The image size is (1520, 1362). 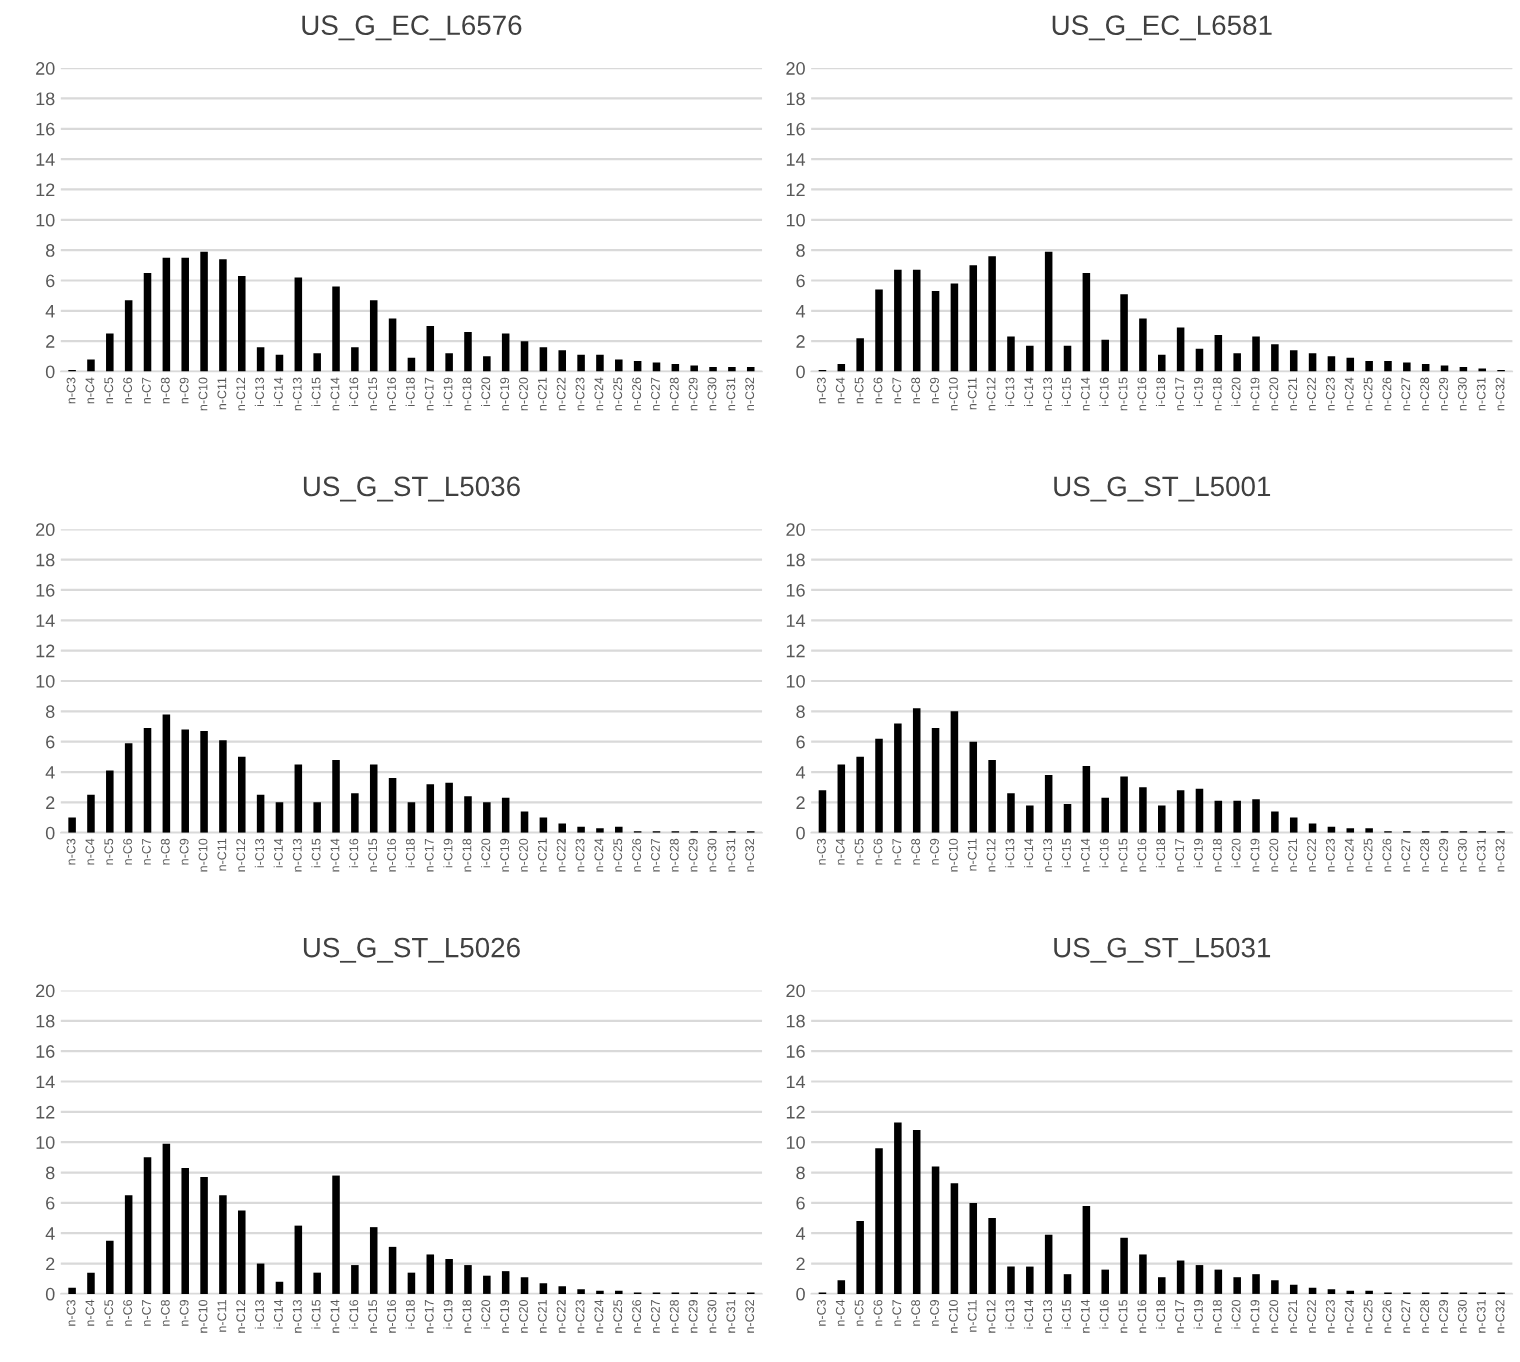 I want to click on chart-title: US_G_EC_L6581, so click(x=1162, y=28).